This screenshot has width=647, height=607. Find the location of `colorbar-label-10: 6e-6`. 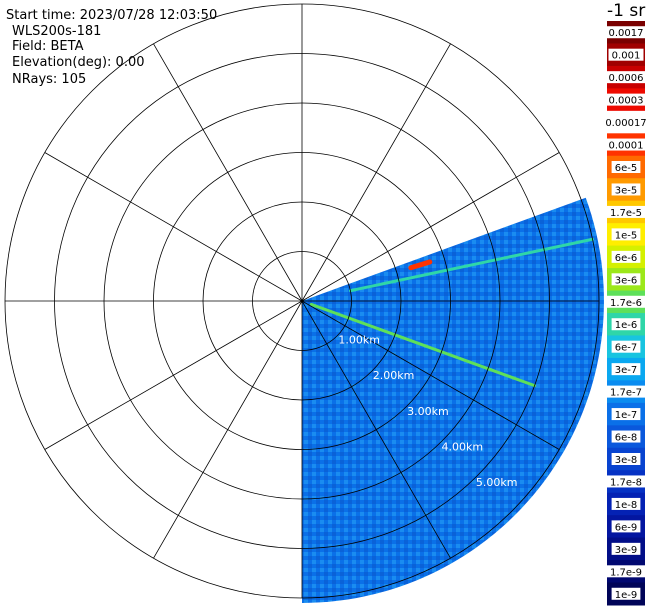

colorbar-label-10: 6e-6 is located at coordinates (626, 258).